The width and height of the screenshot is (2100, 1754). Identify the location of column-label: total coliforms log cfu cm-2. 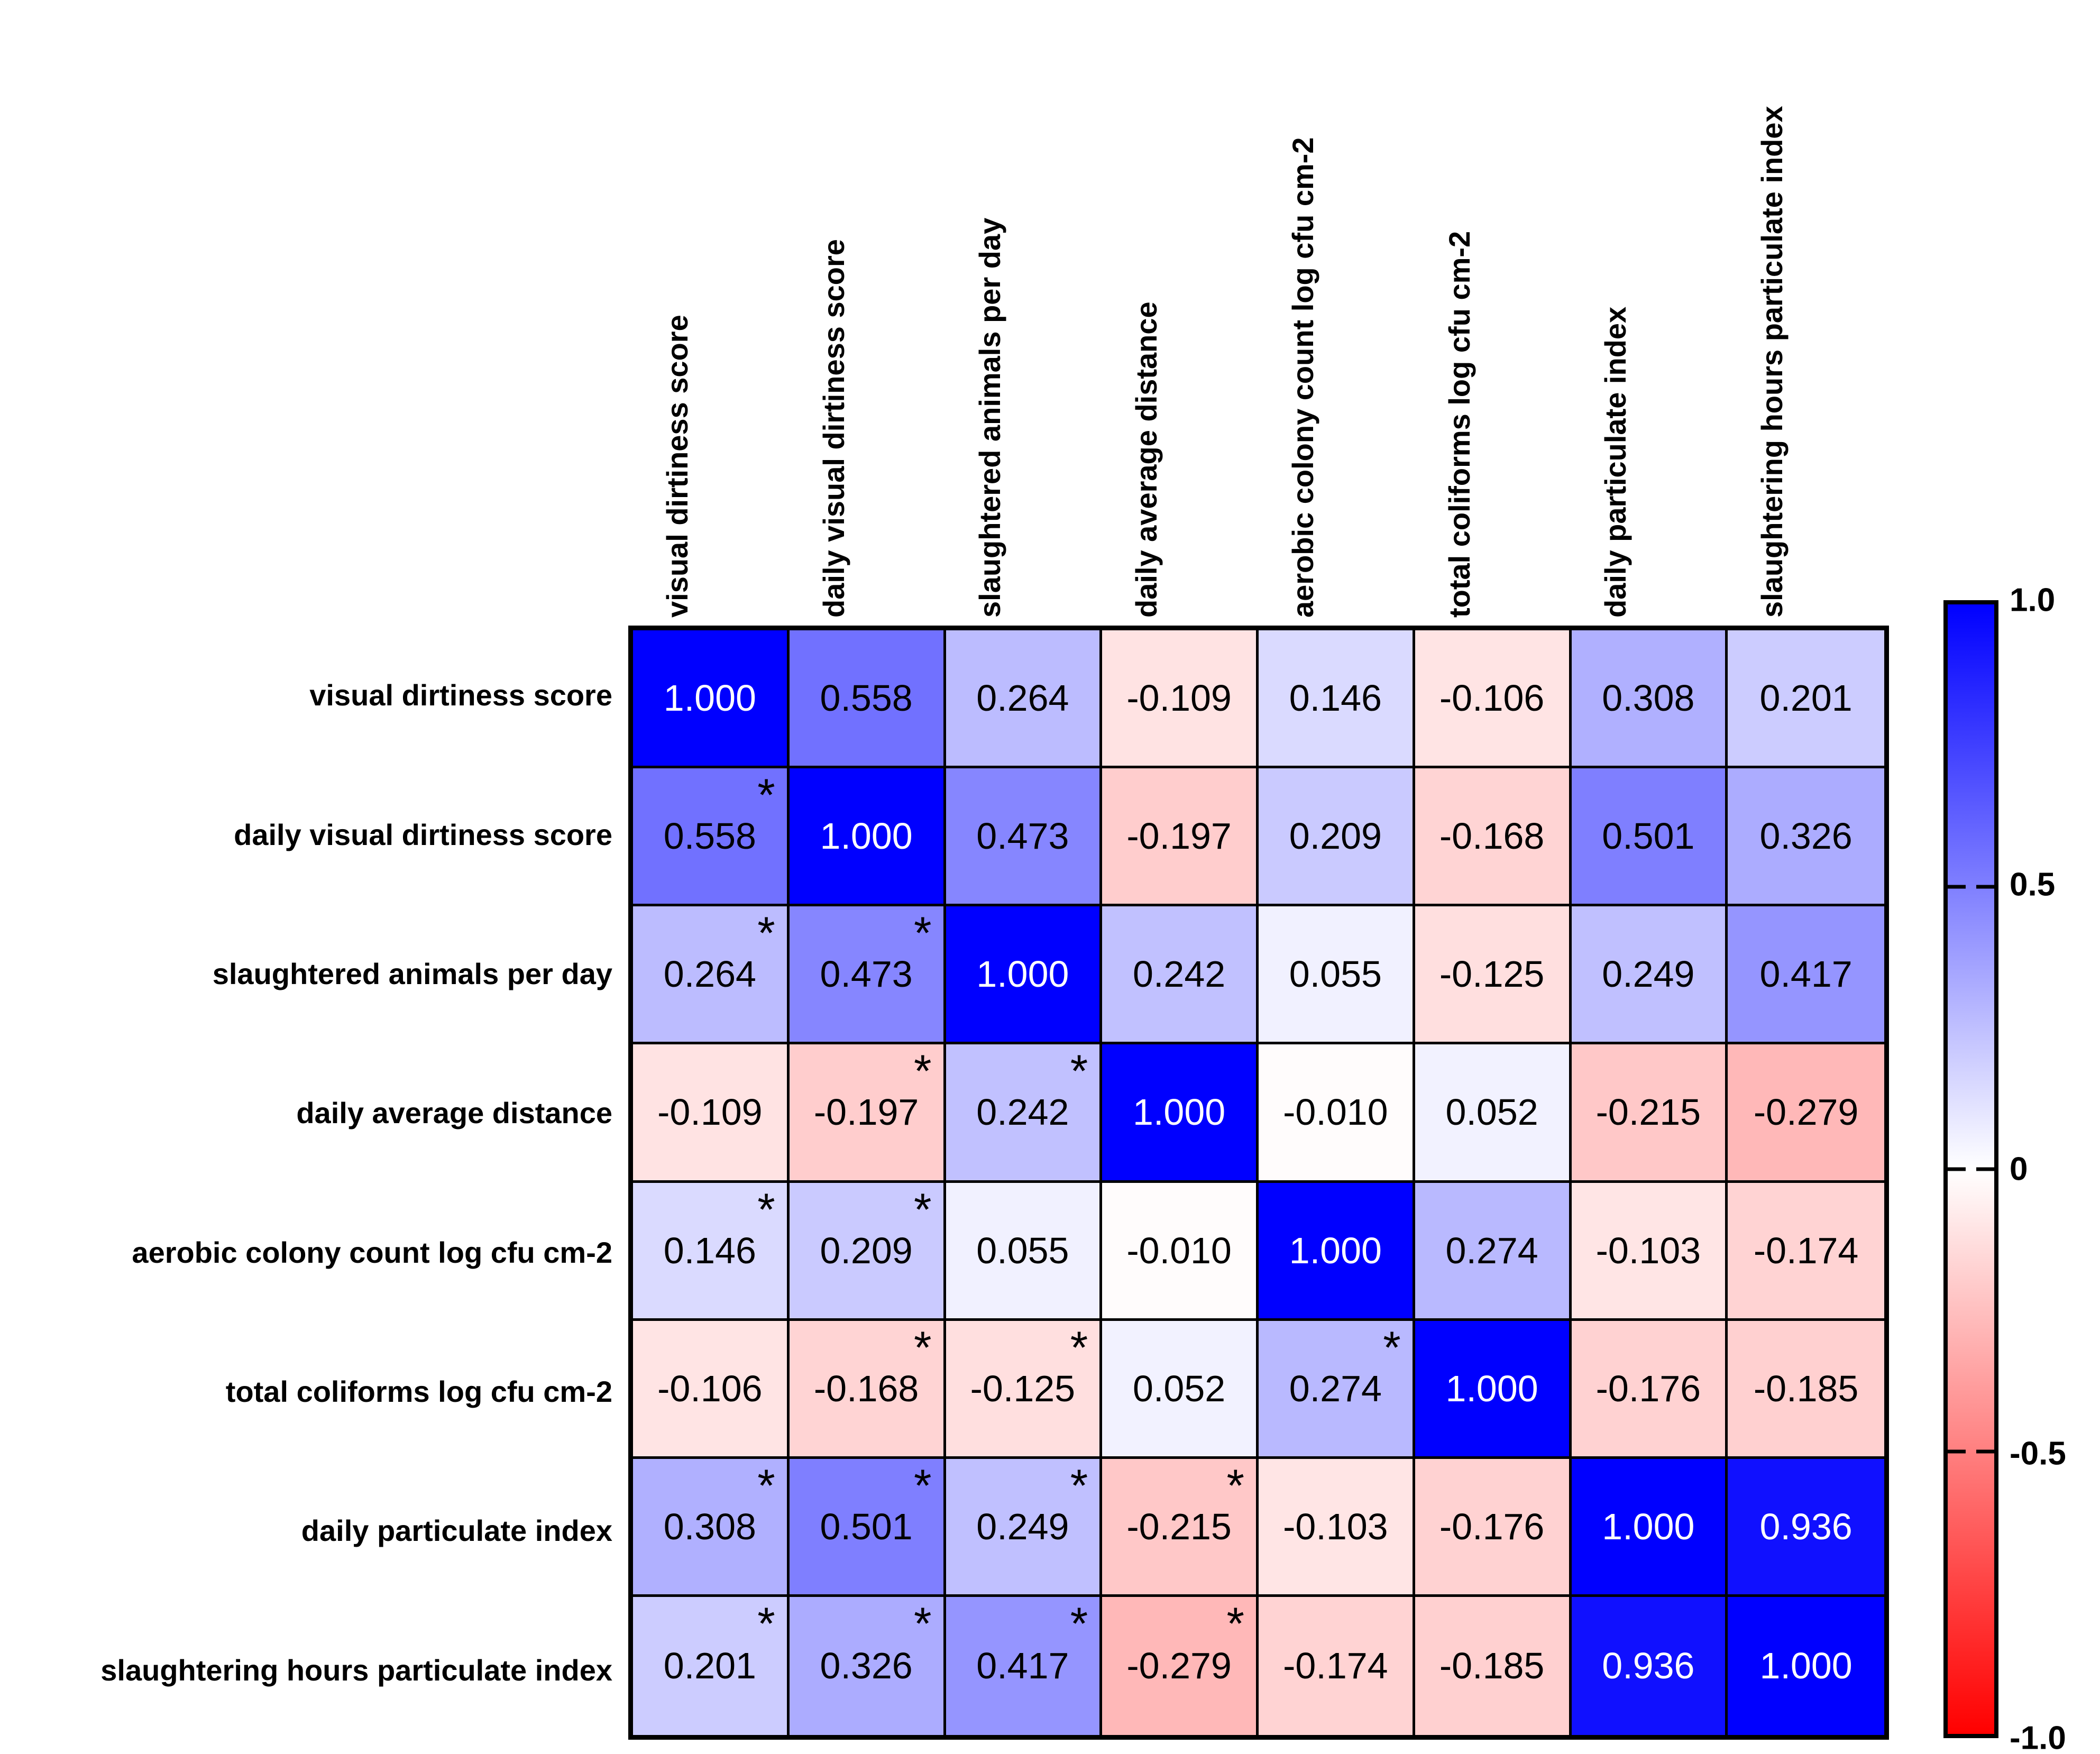
(1459, 424).